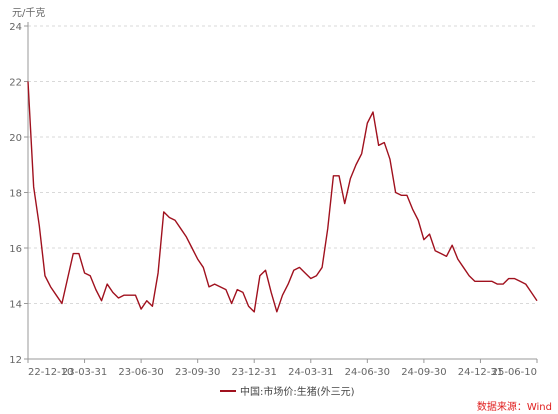 The width and height of the screenshot is (558, 414). I want to click on legend: 中国:市场价:生猪(外三元), so click(287, 391).